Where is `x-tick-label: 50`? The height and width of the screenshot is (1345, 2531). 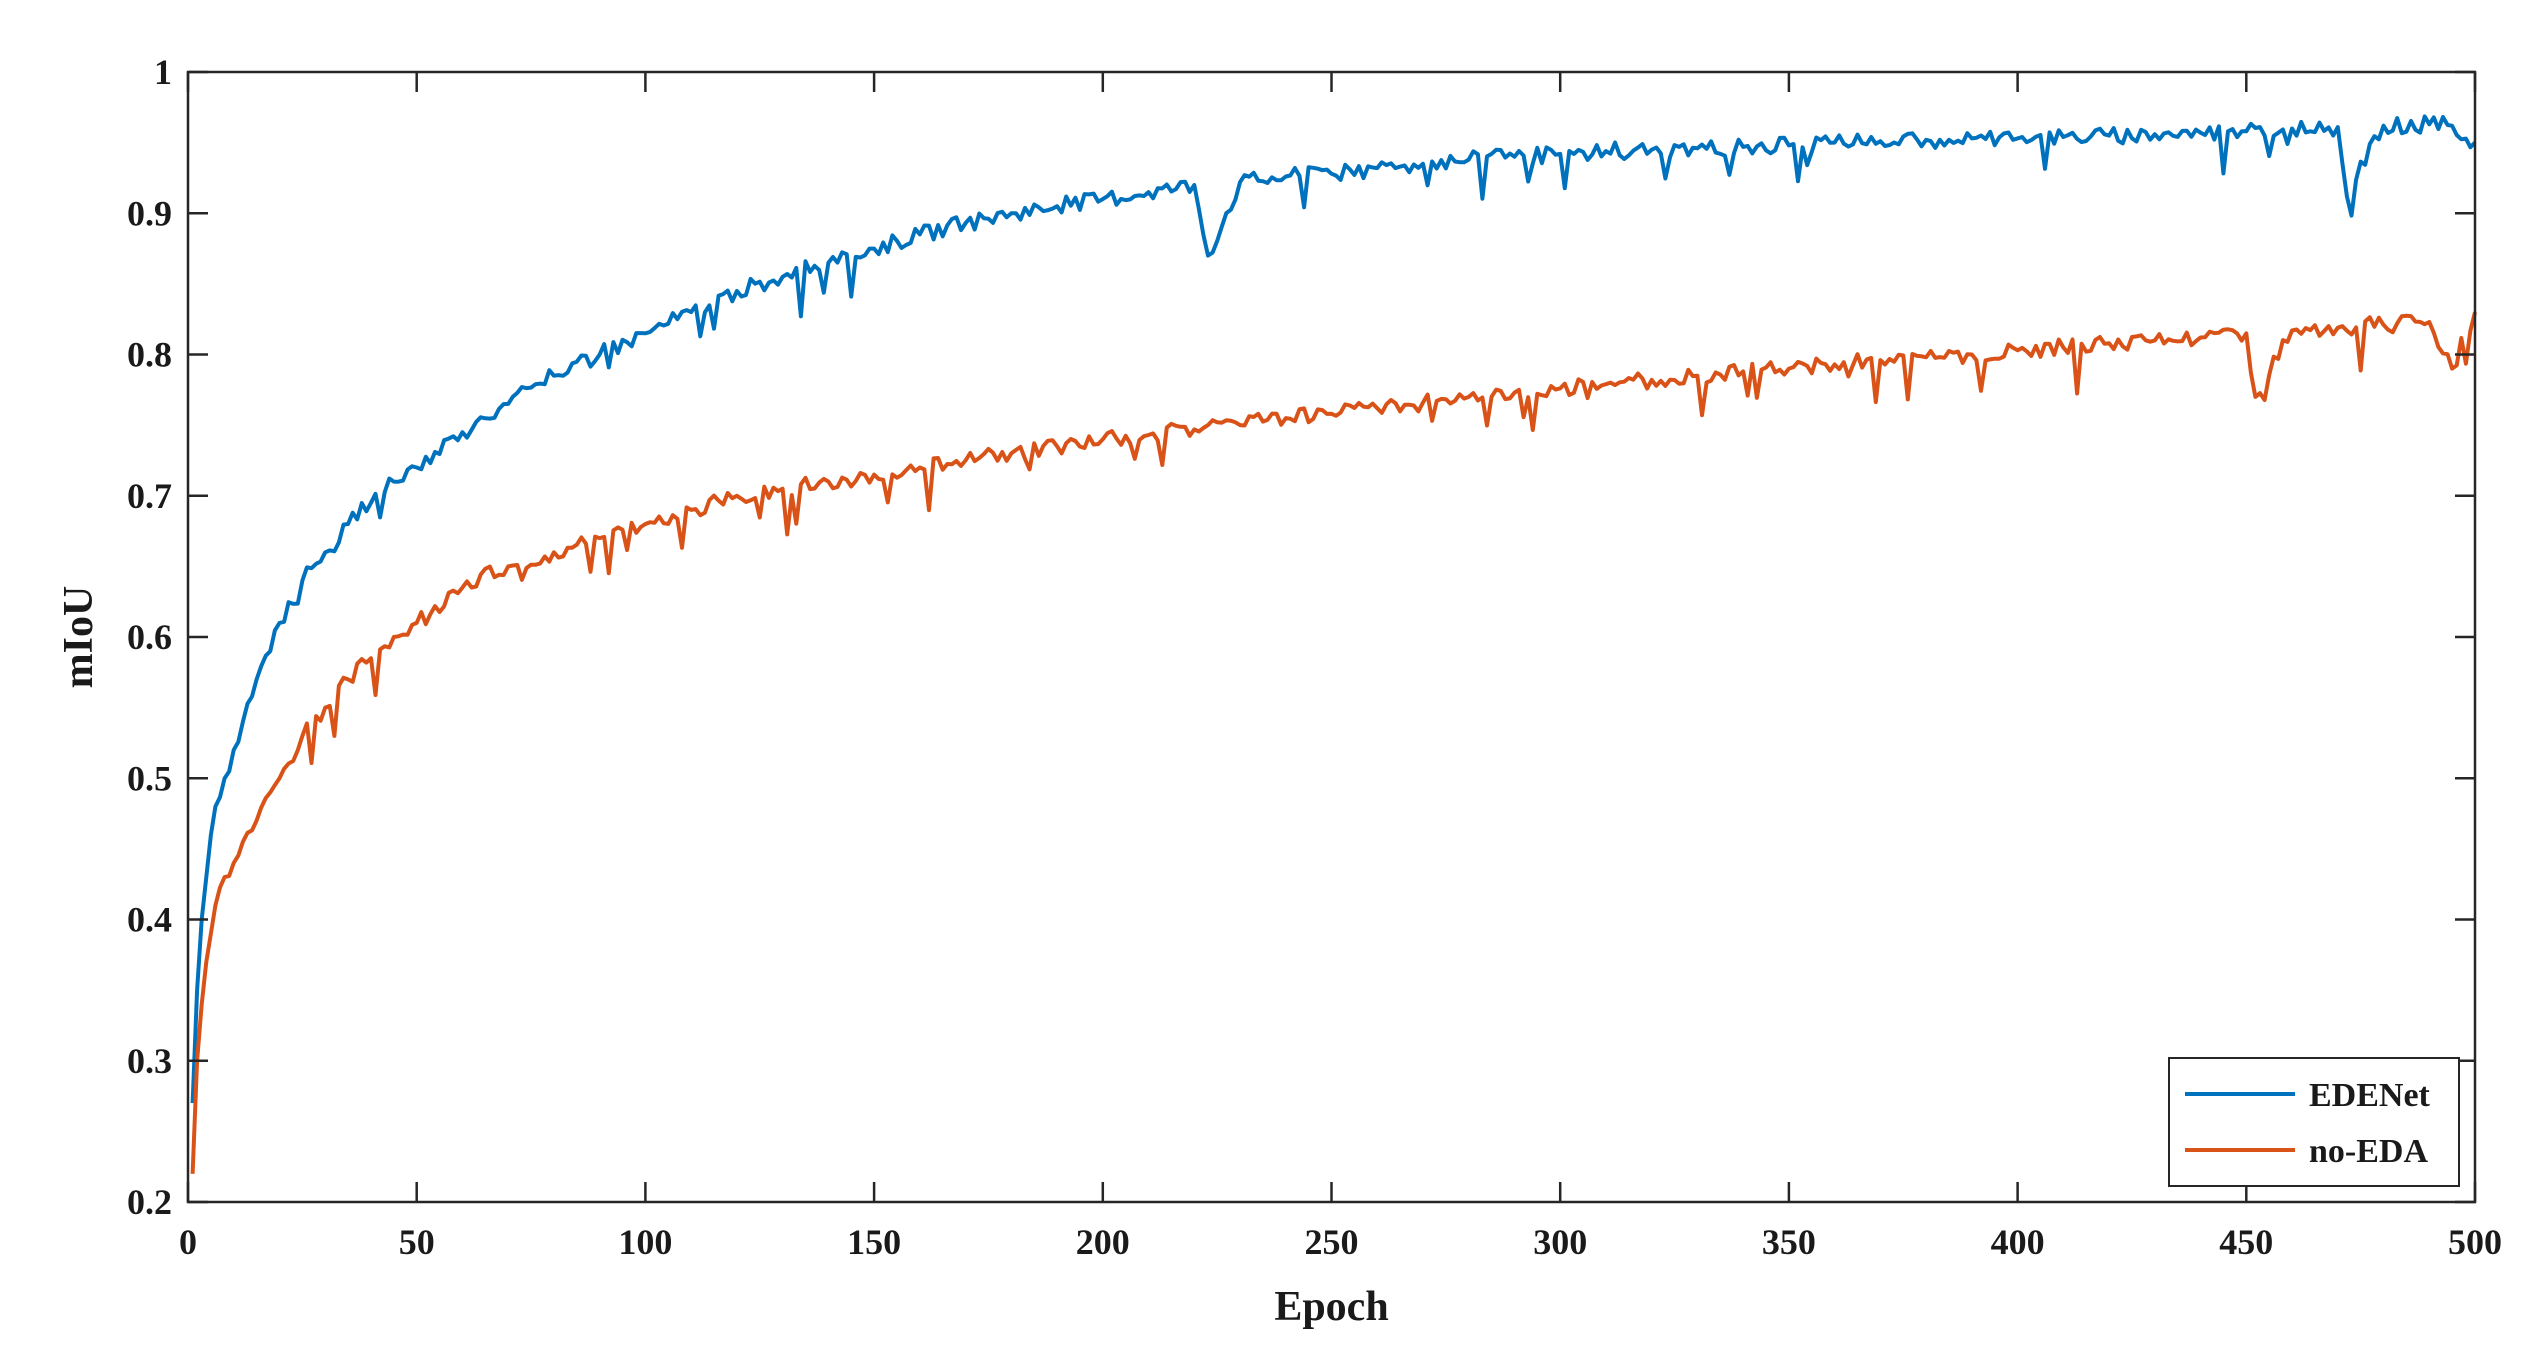
x-tick-label: 50 is located at coordinates (417, 1242).